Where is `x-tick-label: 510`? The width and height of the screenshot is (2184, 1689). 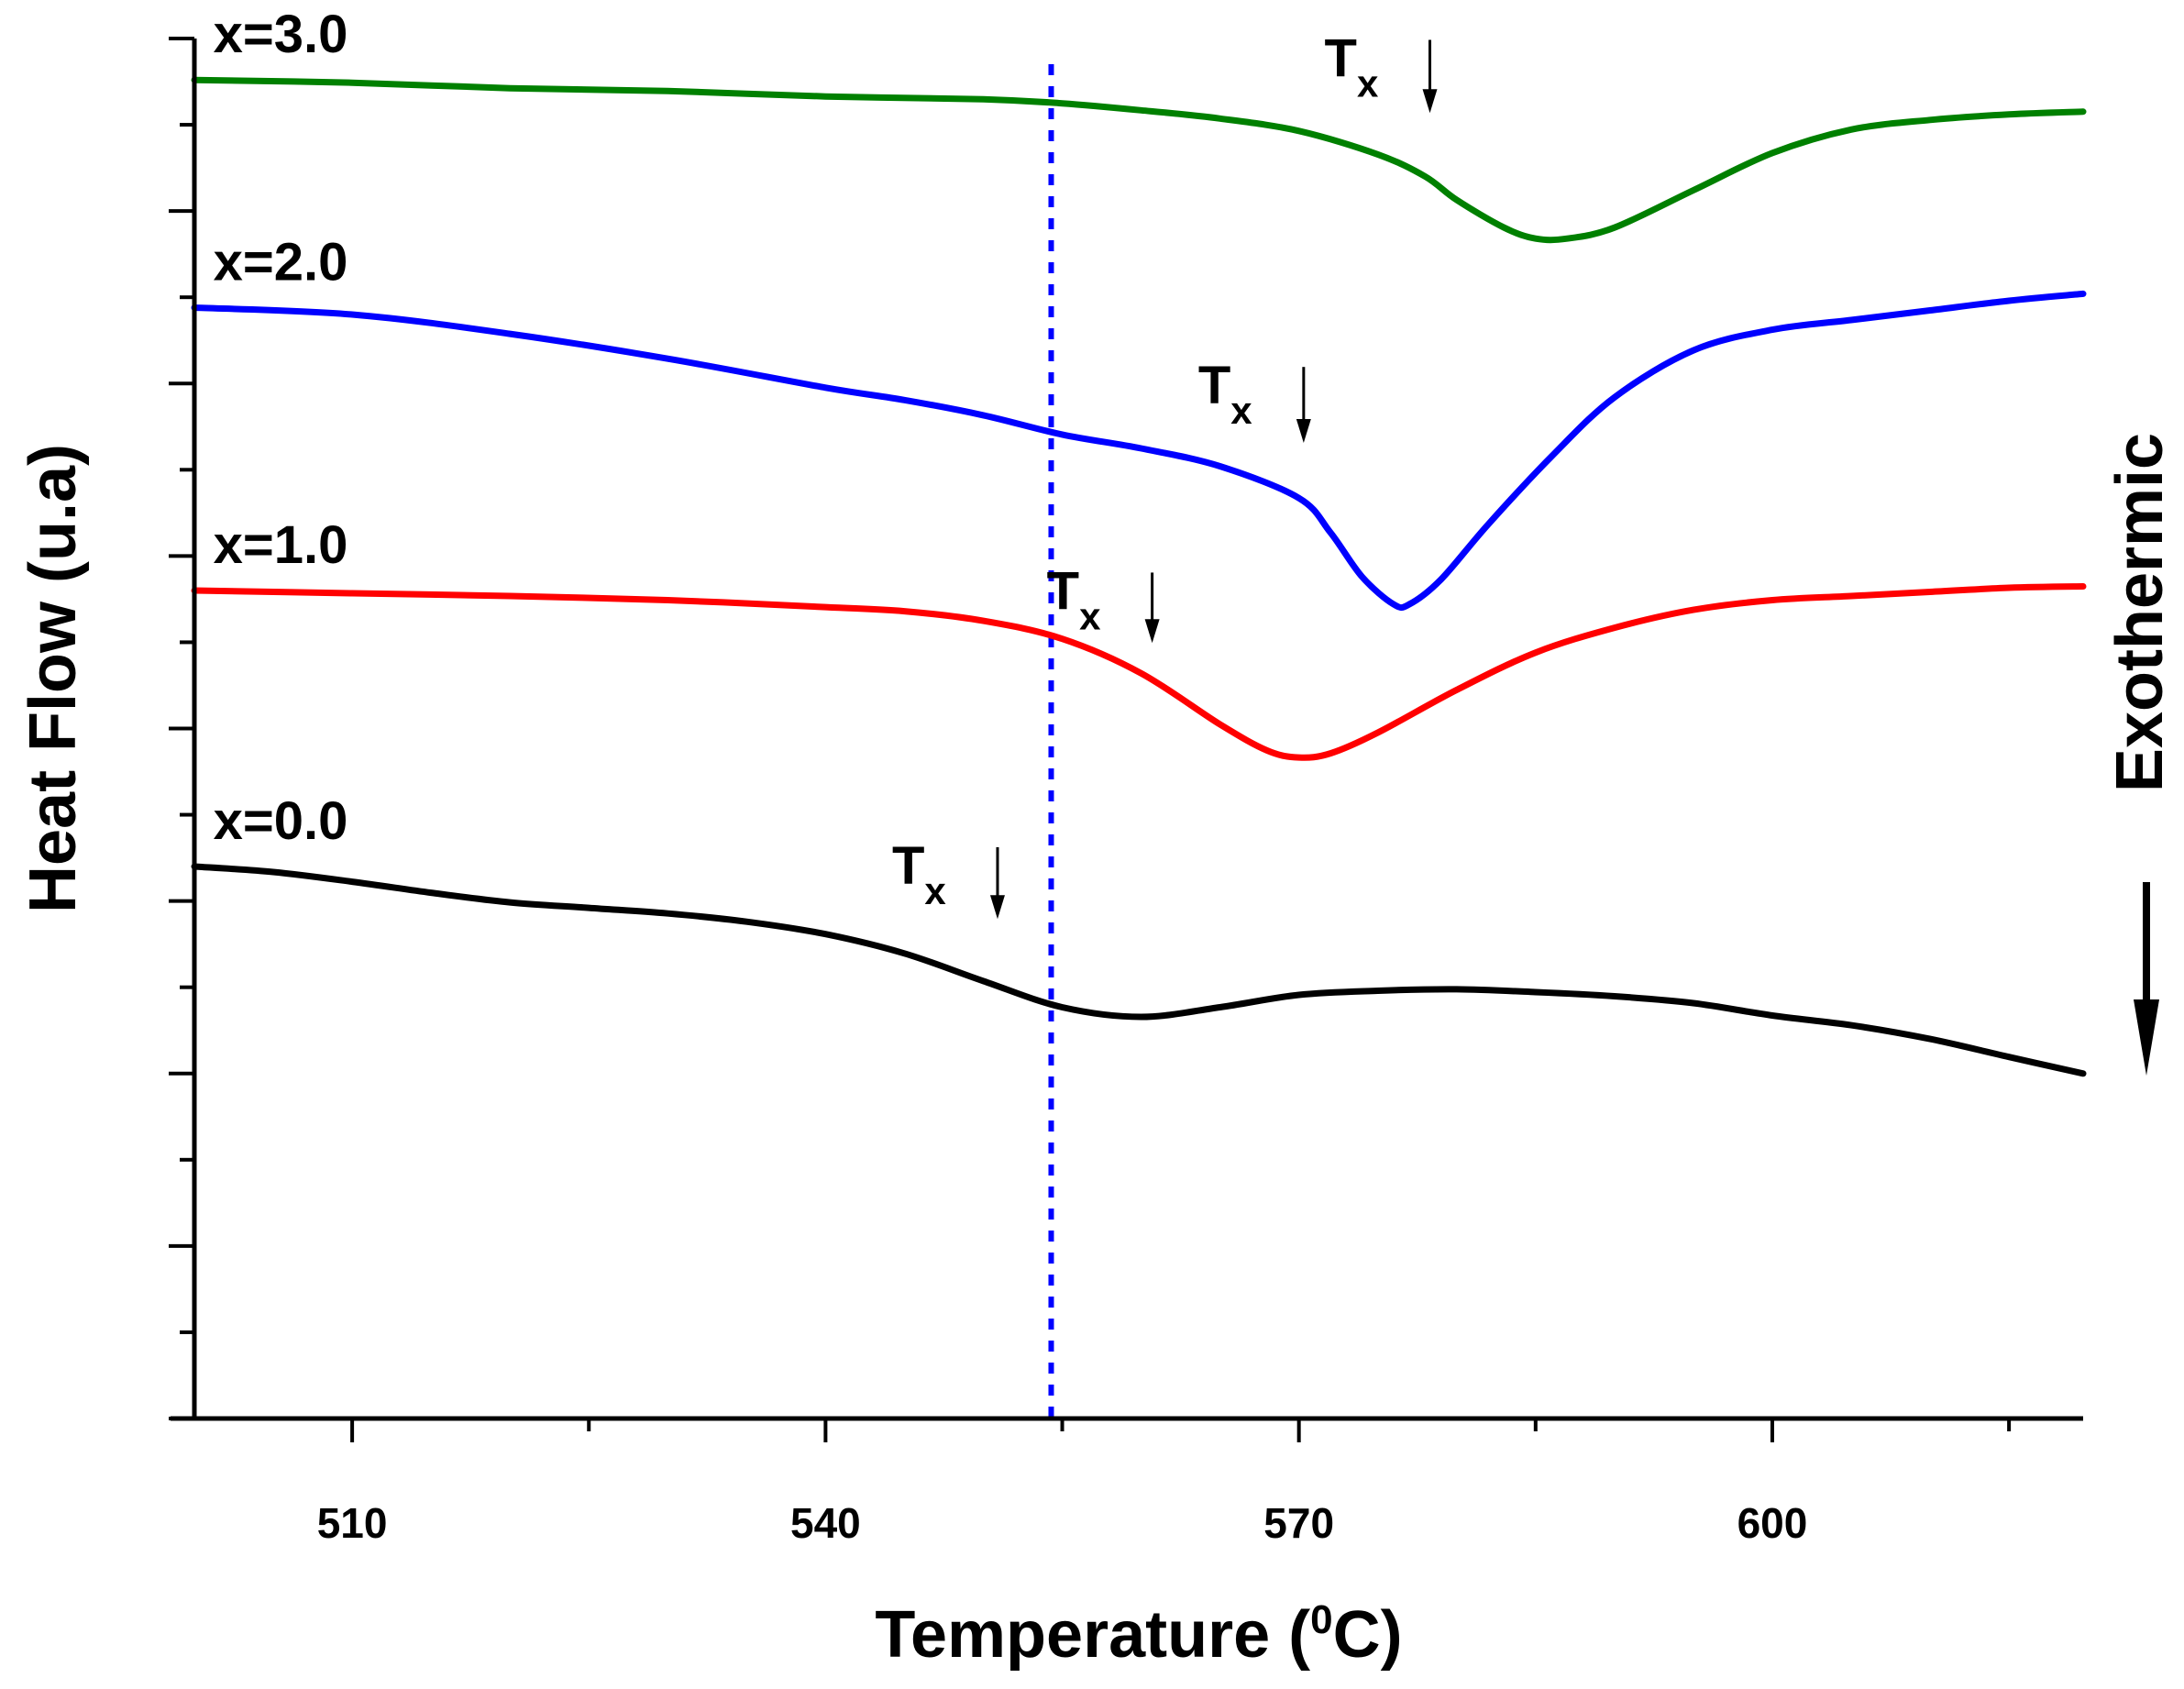 x-tick-label: 510 is located at coordinates (352, 1523).